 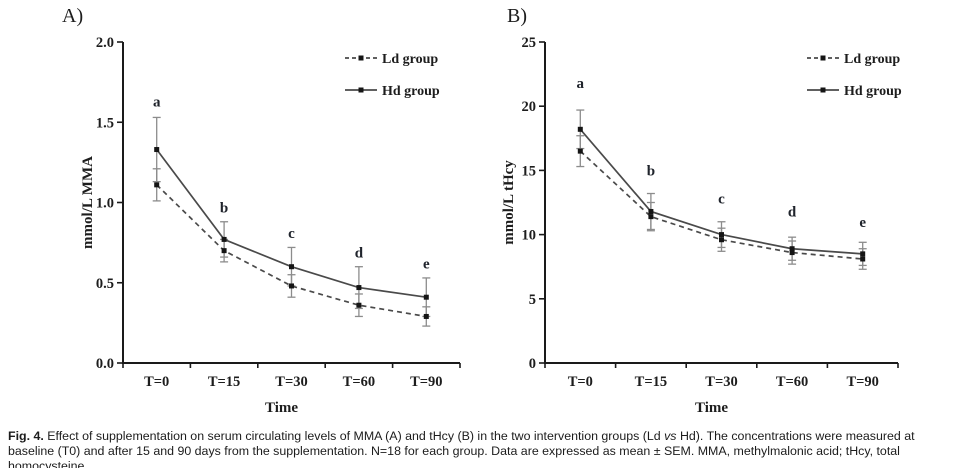 I want to click on y-tick-label: 20, so click(x=529, y=107).